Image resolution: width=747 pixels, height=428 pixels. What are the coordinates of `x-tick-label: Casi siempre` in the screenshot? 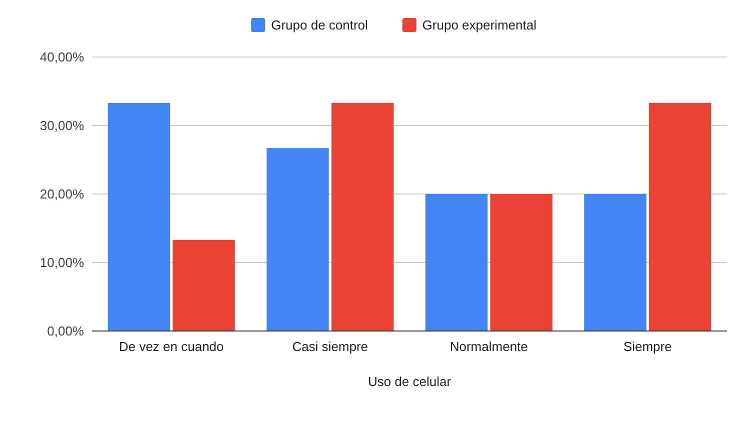 It's located at (330, 346).